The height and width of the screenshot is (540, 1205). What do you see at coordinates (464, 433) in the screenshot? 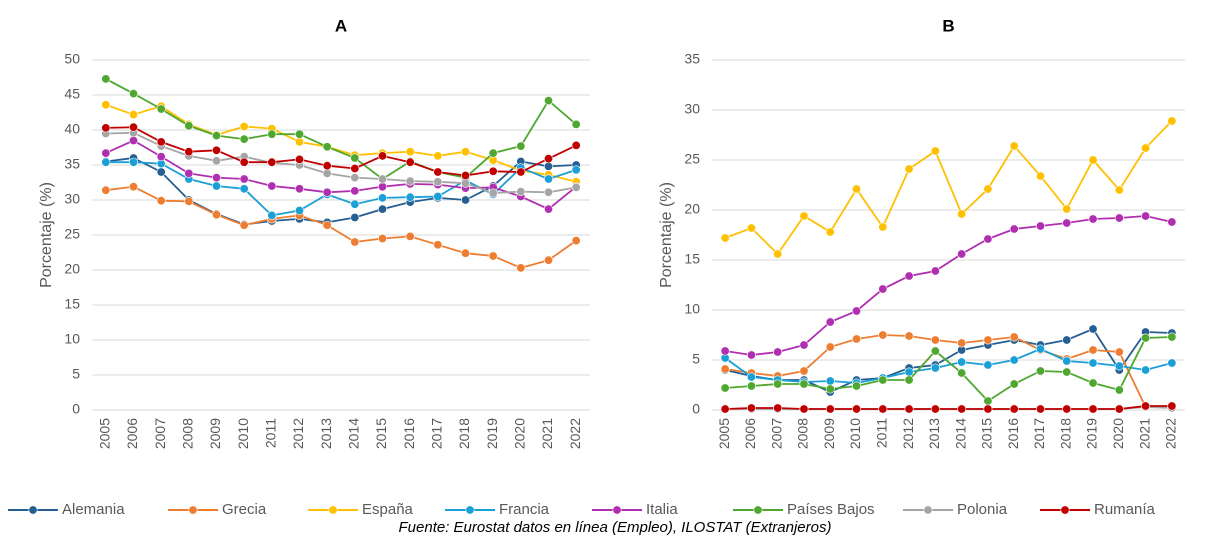
I see `x-tick-label: 2018` at bounding box center [464, 433].